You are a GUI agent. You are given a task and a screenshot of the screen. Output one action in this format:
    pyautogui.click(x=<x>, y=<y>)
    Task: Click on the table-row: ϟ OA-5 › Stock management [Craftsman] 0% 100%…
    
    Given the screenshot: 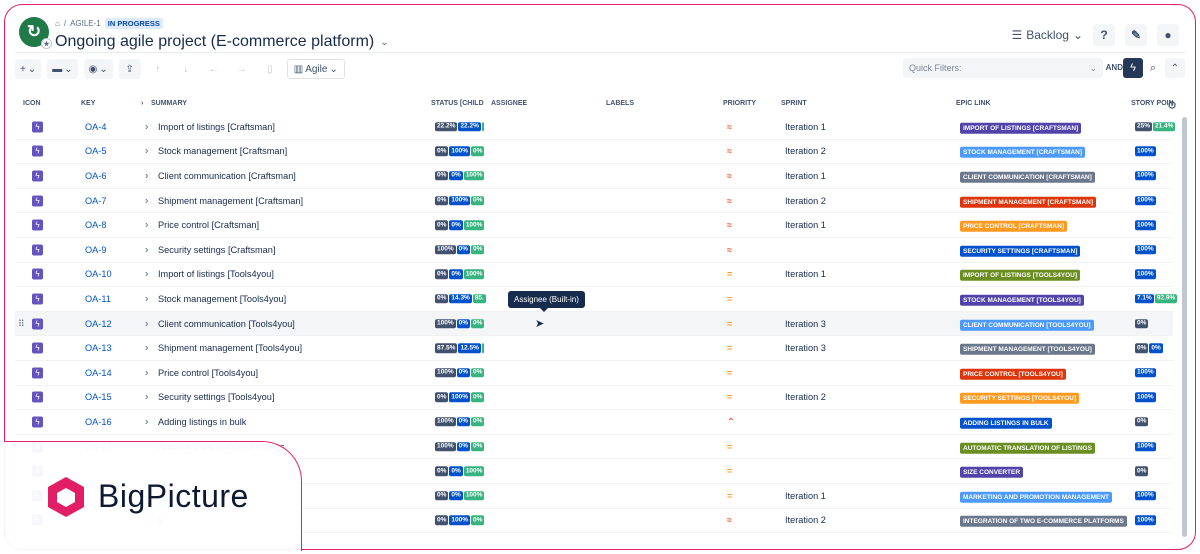 What is the action you would take?
    pyautogui.click(x=594, y=152)
    